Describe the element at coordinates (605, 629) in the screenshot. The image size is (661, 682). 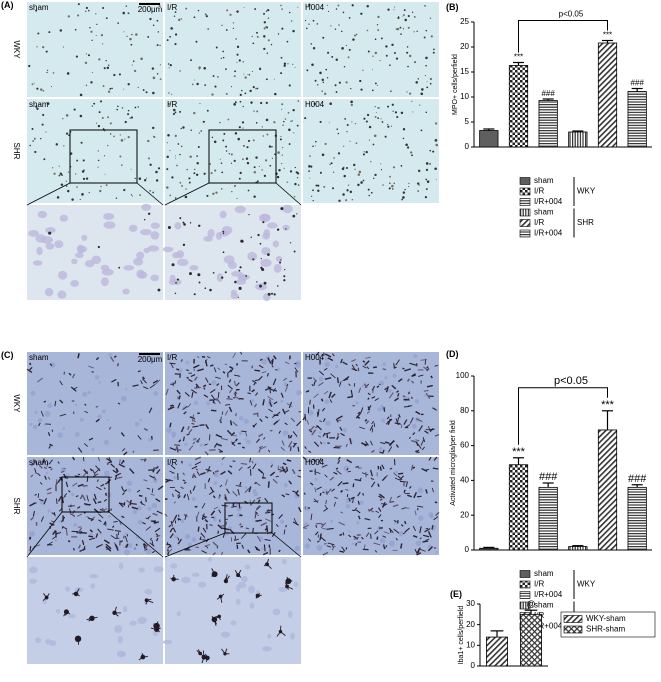
I see `legend-label: SHR-sham` at that location.